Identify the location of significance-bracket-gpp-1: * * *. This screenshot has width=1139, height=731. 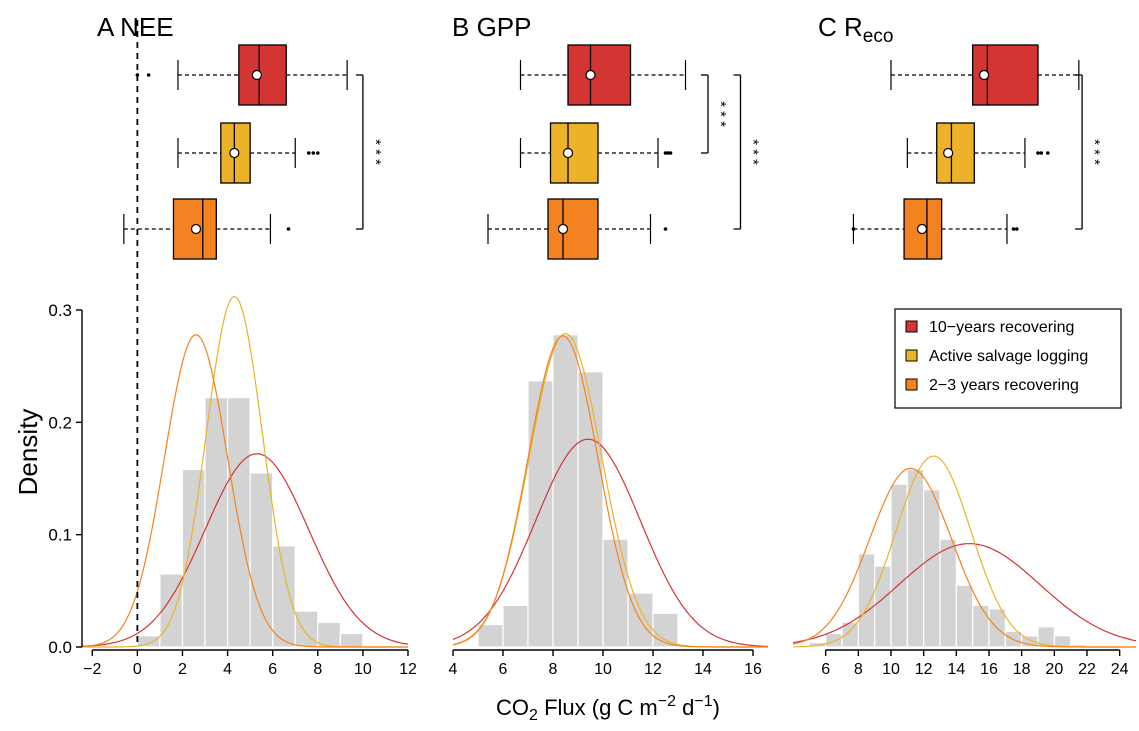
(747, 152).